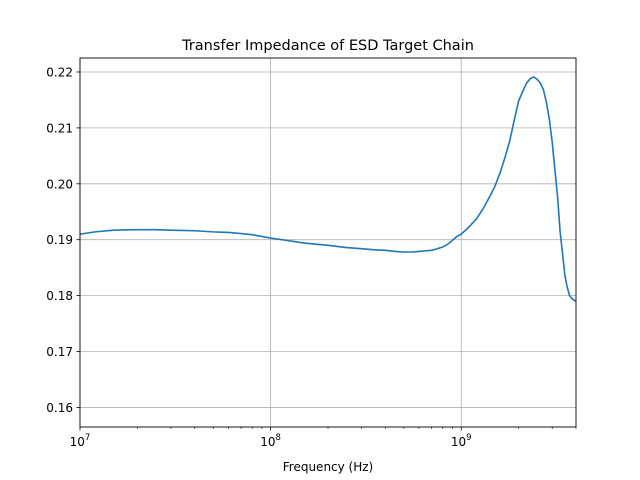 Image resolution: width=640 pixels, height=480 pixels. I want to click on x-axis: 10⁷ 10⁸ 10⁹, so click(323, 438).